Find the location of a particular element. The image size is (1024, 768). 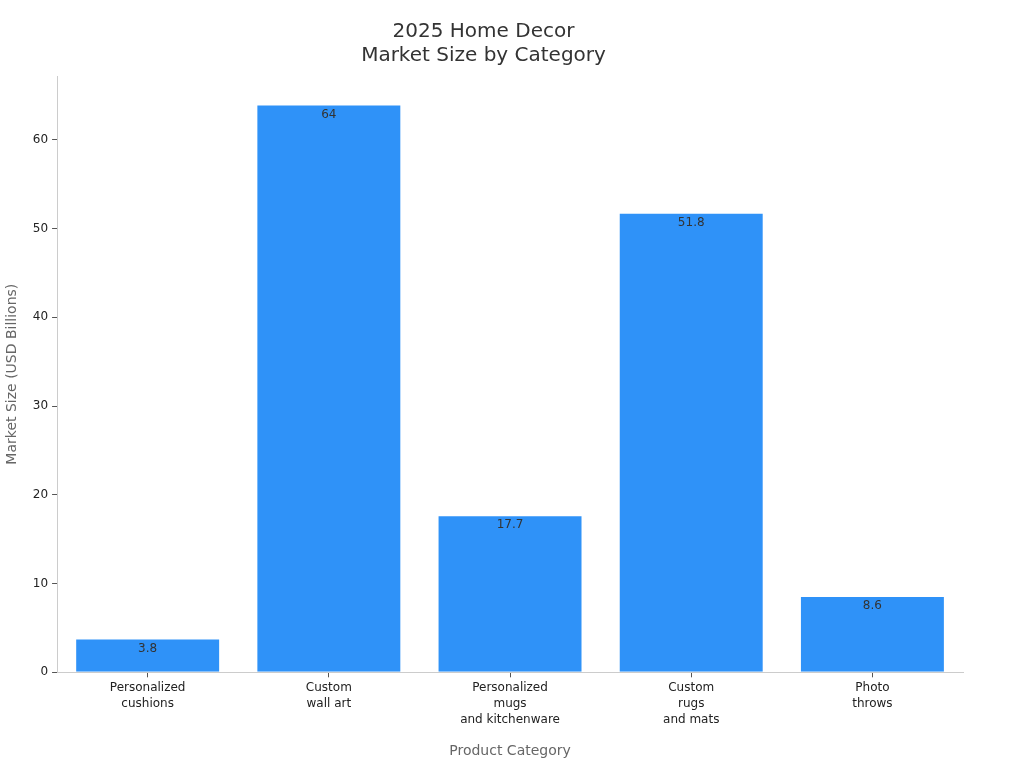

data-label: 51.8 is located at coordinates (691, 221).